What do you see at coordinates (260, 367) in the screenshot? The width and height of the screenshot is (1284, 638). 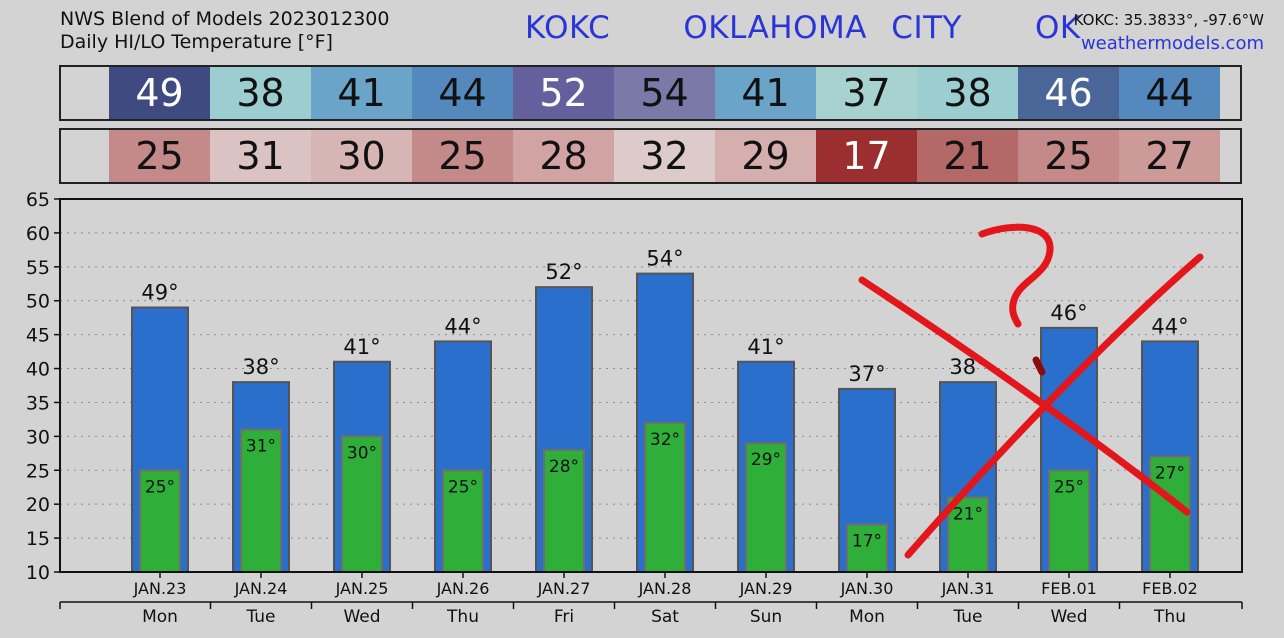 I see `high-temp-label: 38°` at bounding box center [260, 367].